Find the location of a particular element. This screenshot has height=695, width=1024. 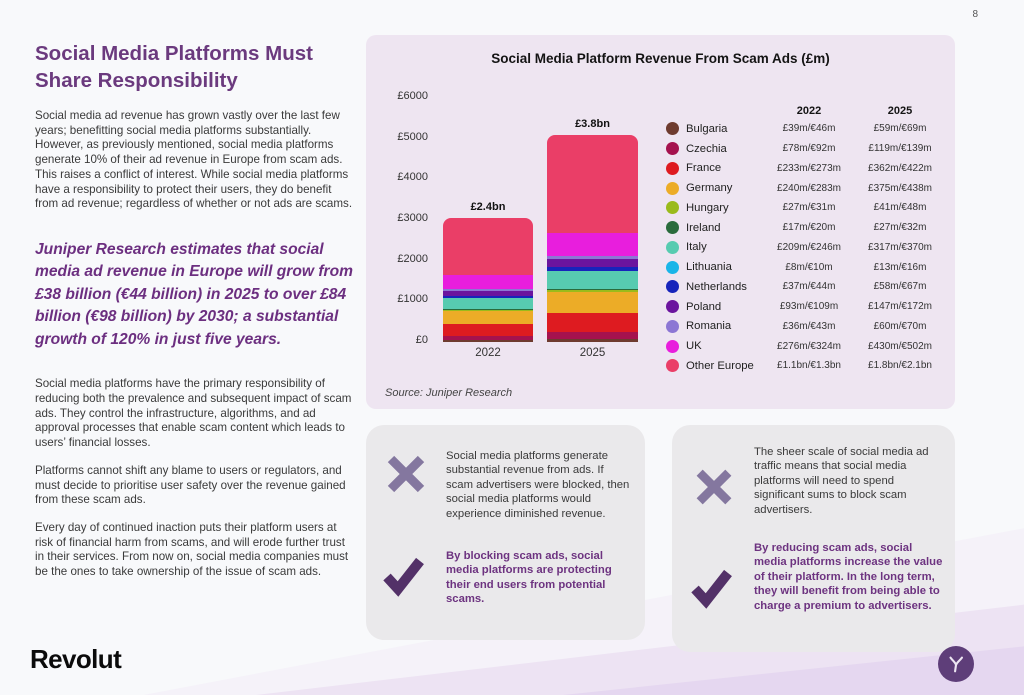

y-axis-tick: £6000 is located at coordinates (412, 96).